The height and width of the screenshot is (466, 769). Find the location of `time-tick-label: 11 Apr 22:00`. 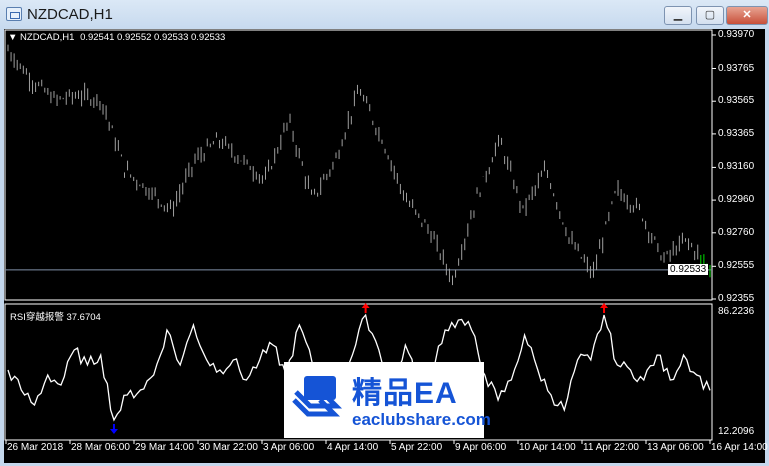

time-tick-label: 11 Apr 22:00 is located at coordinates (611, 447).